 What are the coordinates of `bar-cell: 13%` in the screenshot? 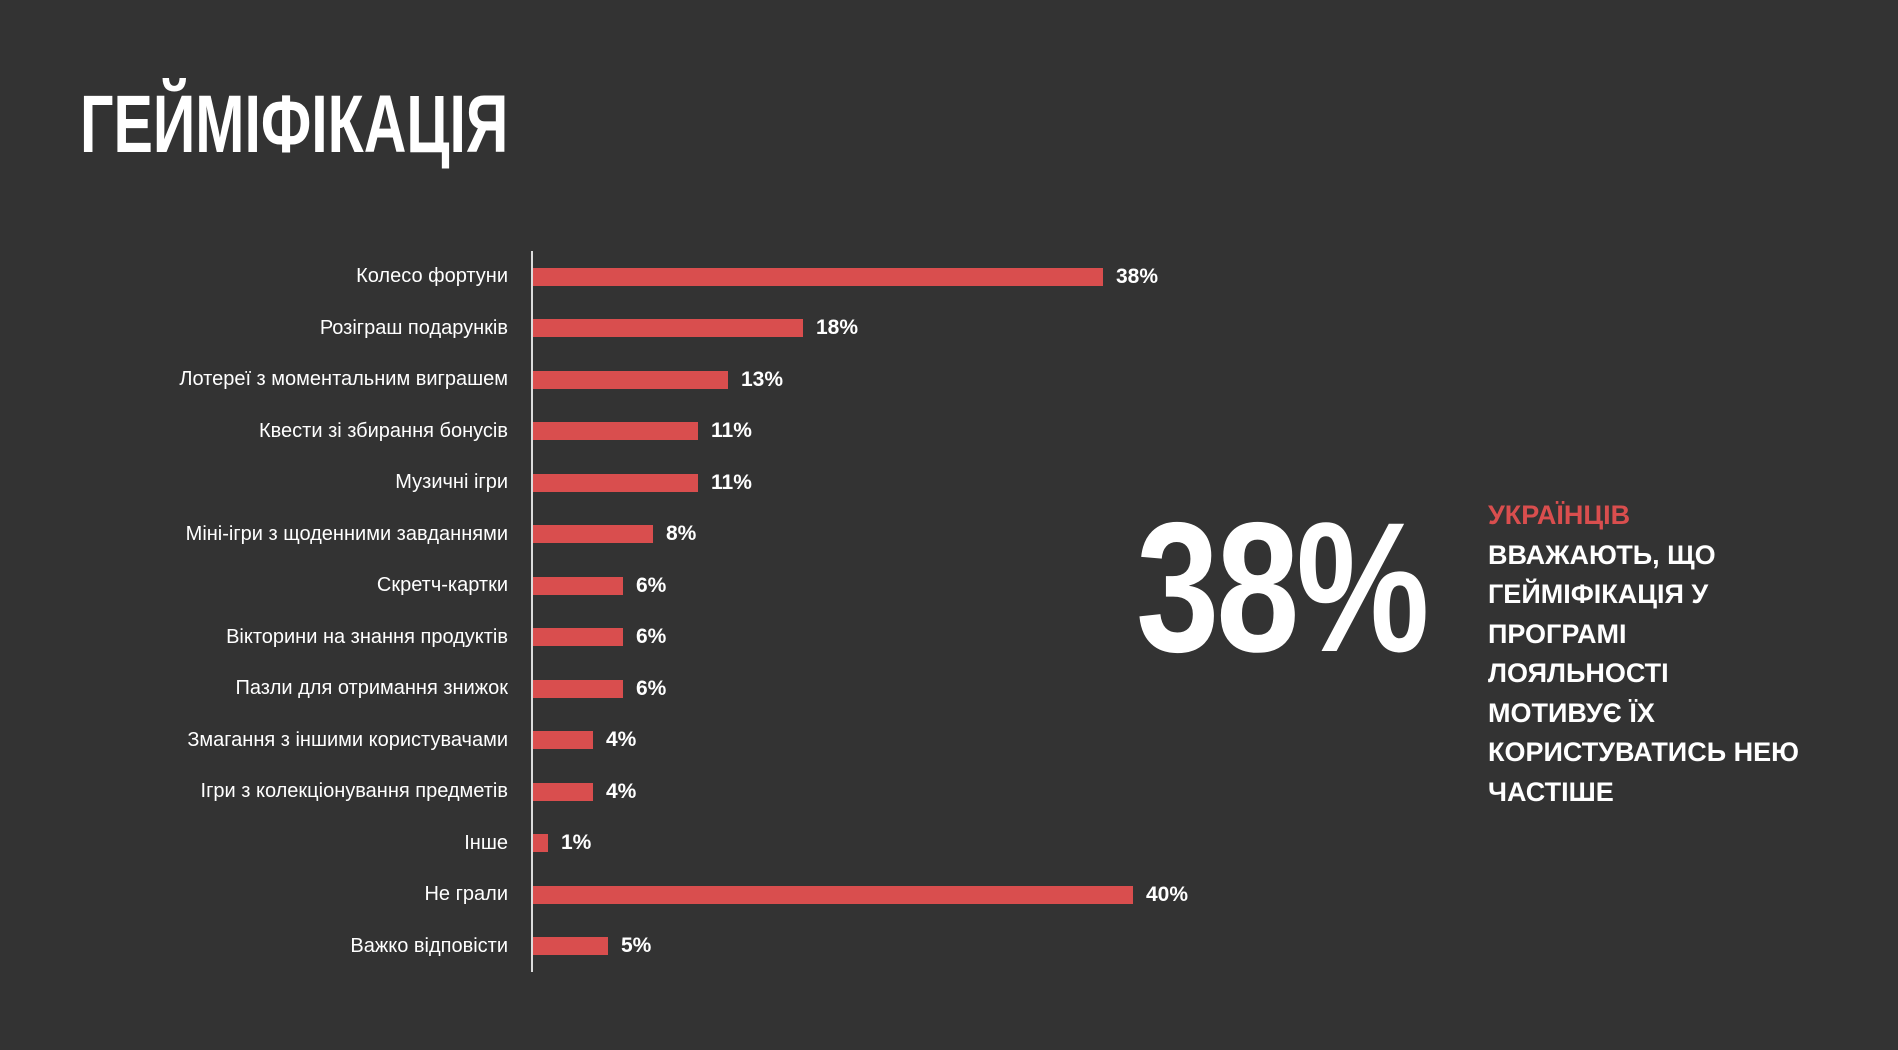 It's located at (890, 380).